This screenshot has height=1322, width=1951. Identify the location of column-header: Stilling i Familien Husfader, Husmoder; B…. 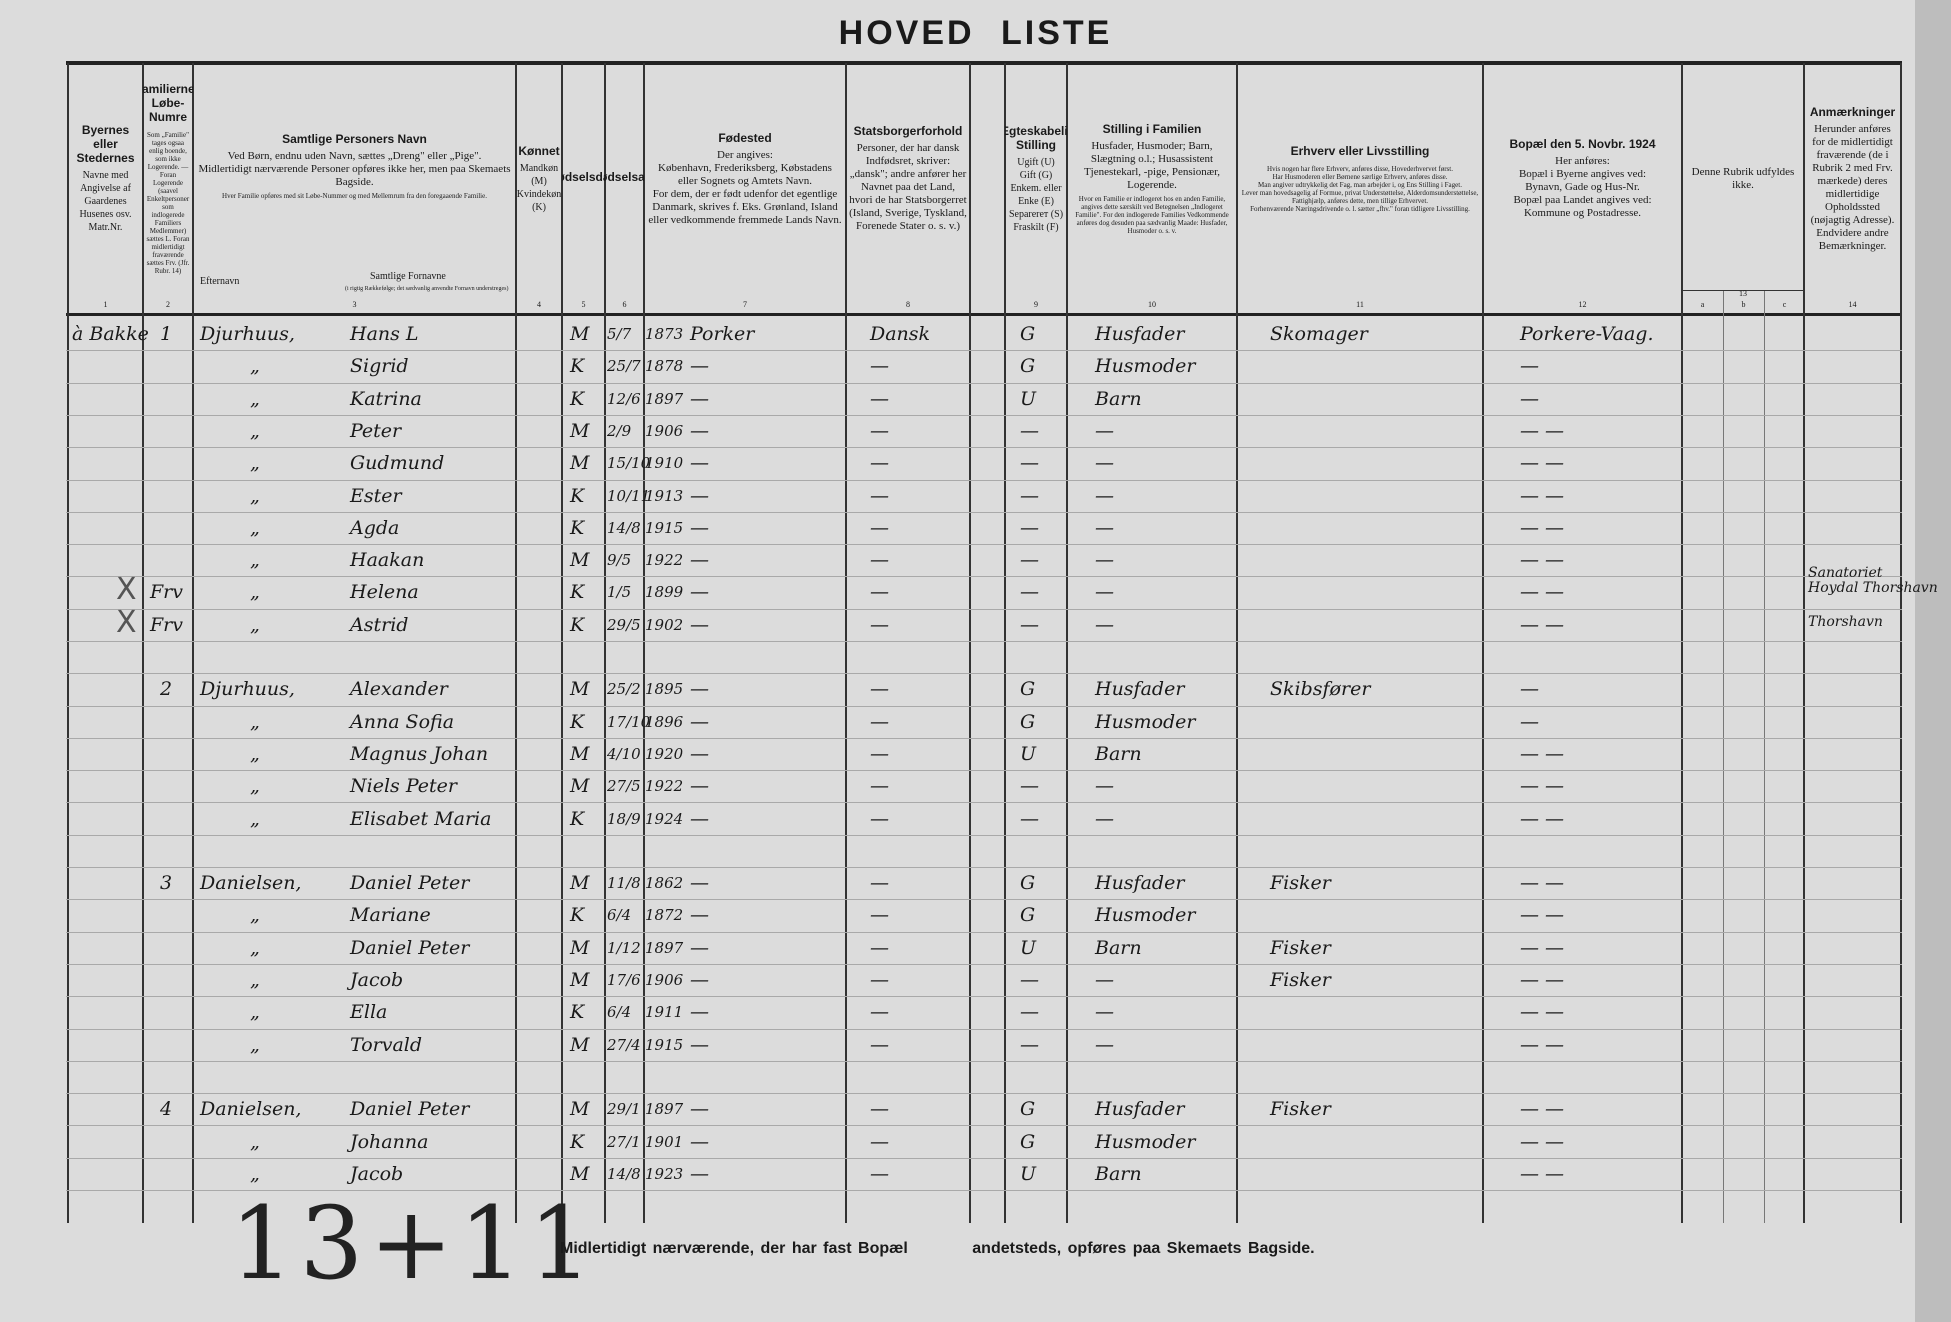
(1152, 178).